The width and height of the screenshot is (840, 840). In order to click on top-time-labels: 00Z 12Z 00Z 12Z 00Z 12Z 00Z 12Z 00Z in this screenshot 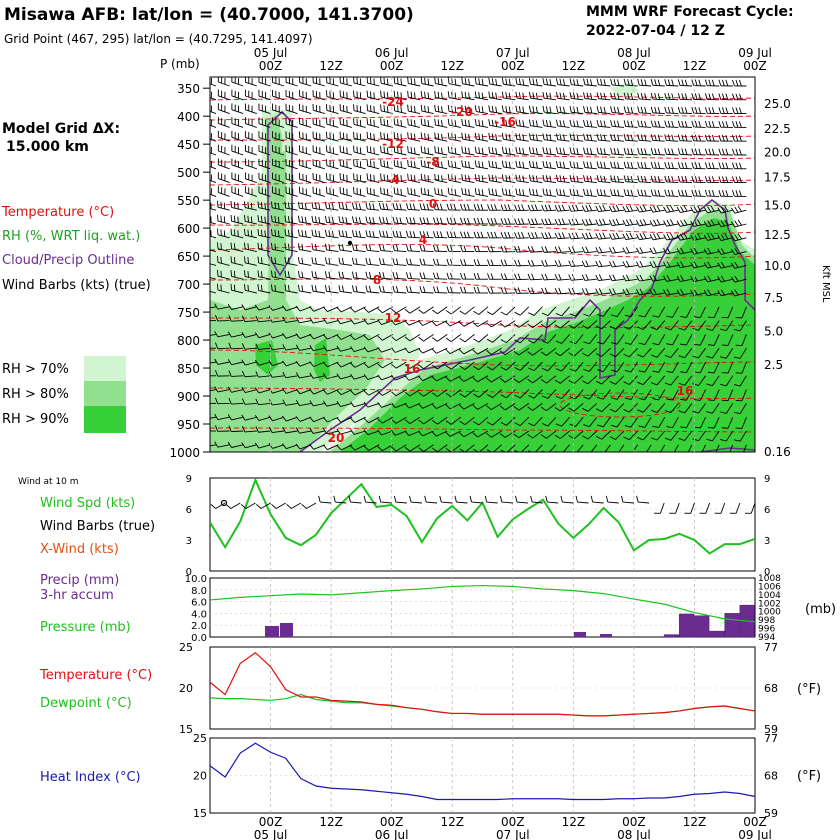, I will do `click(513, 66)`.